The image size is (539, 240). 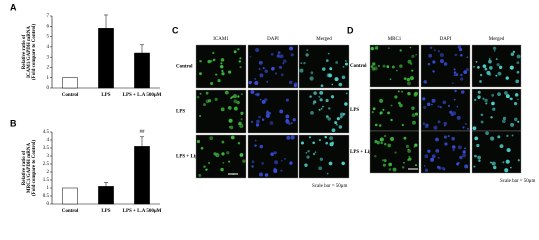 What do you see at coordinates (143, 132) in the screenshot?
I see `significance: ##` at bounding box center [143, 132].